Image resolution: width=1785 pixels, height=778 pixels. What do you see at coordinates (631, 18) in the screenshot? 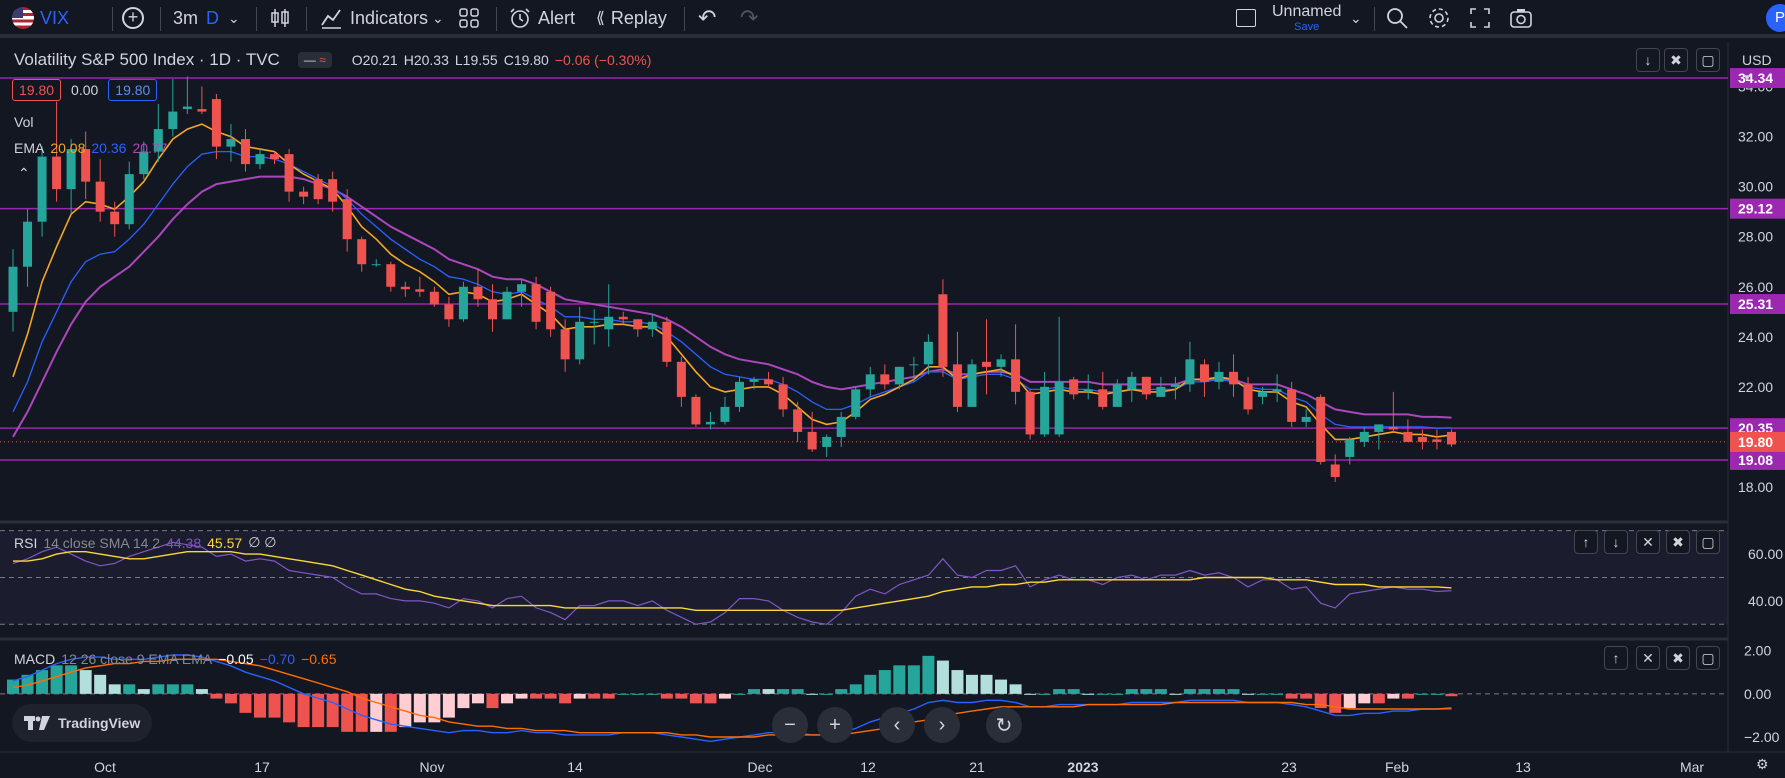
I see `replay-button: ⟪ Replay` at bounding box center [631, 18].